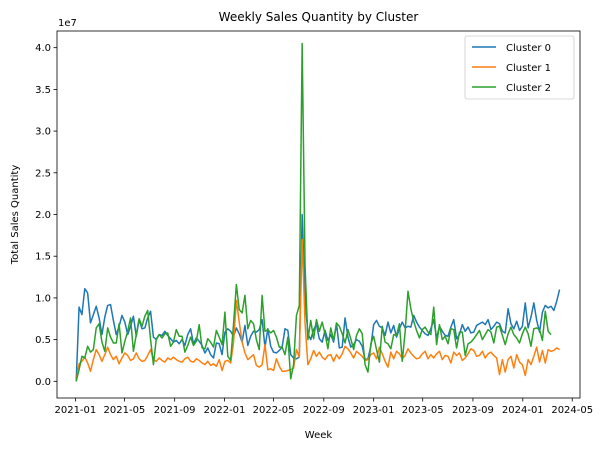 Image resolution: width=608 pixels, height=449 pixels. I want to click on y-tick-label: 0.5, so click(43, 340).